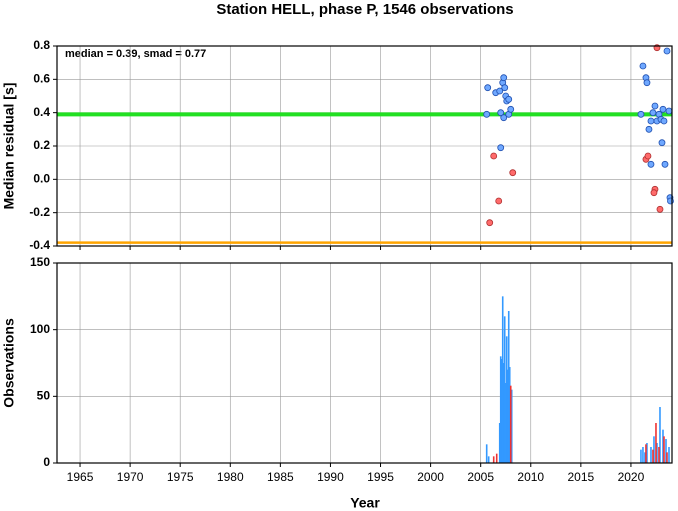 This screenshot has height=511, width=678. I want to click on y-axis-label: Observations, so click(9, 363).